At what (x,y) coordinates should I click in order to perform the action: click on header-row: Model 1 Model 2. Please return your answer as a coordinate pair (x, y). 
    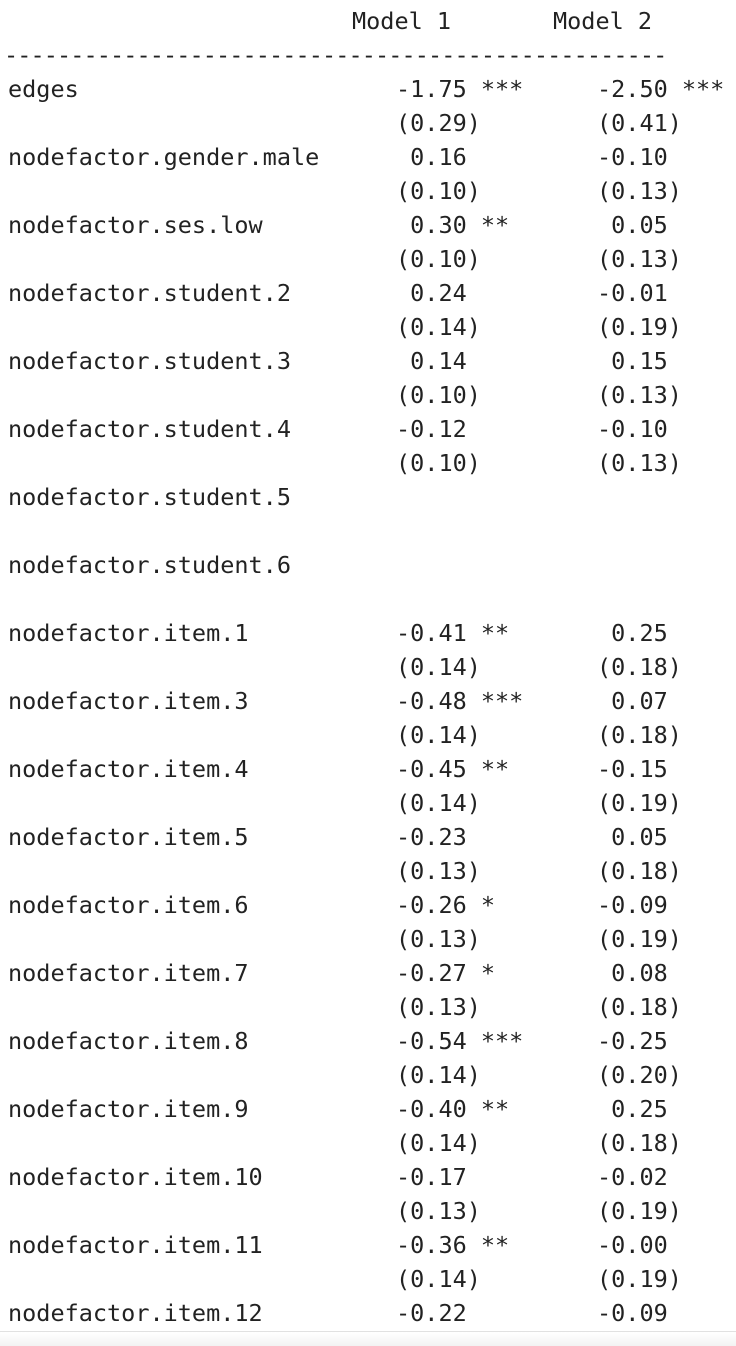
    Looking at the image, I should click on (368, 21).